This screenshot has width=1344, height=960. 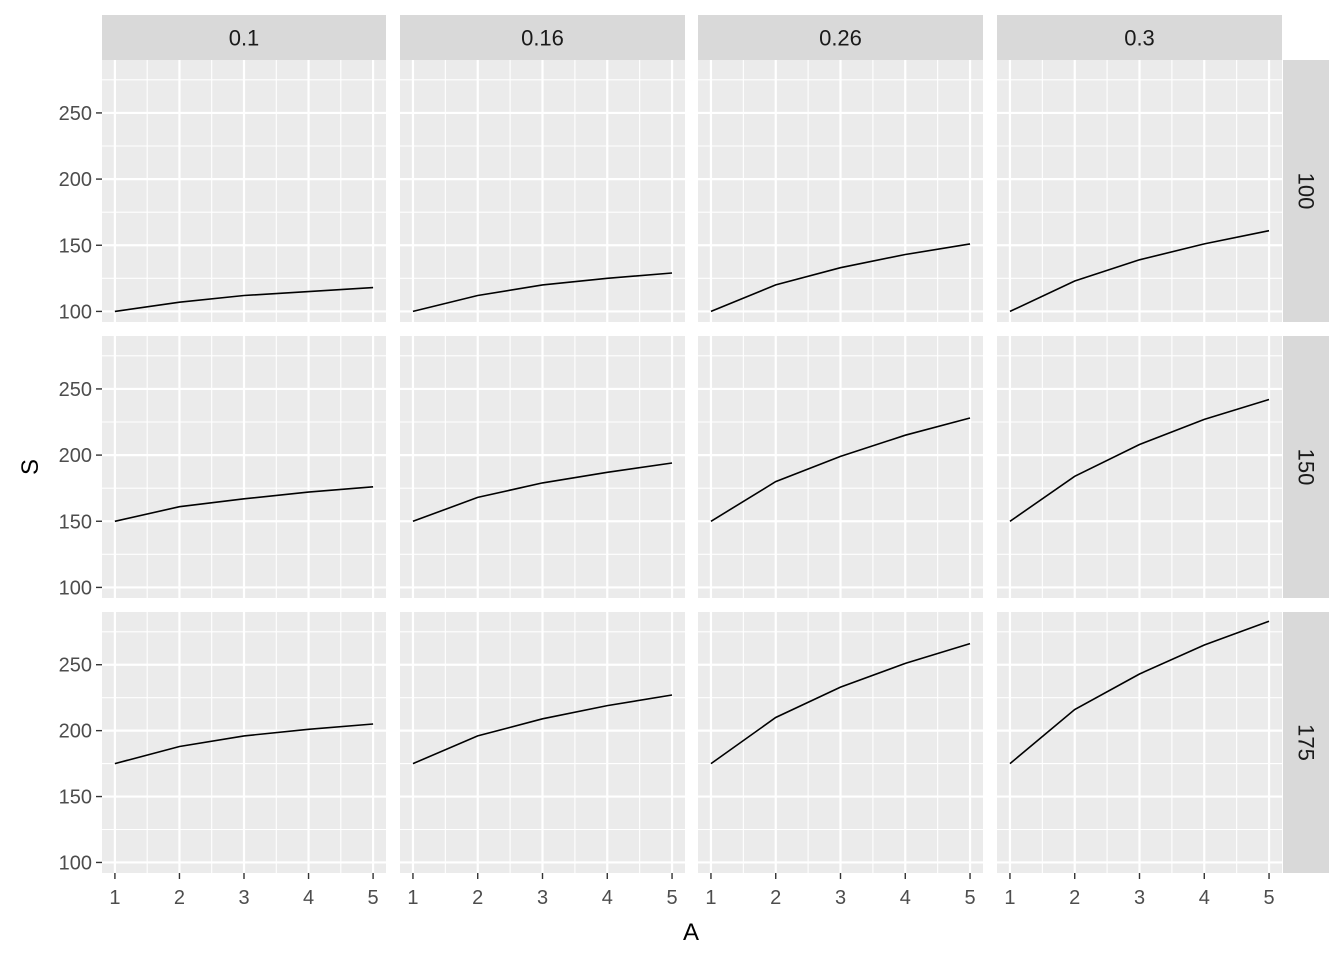 I want to click on panel-150-0.16, so click(x=542, y=467).